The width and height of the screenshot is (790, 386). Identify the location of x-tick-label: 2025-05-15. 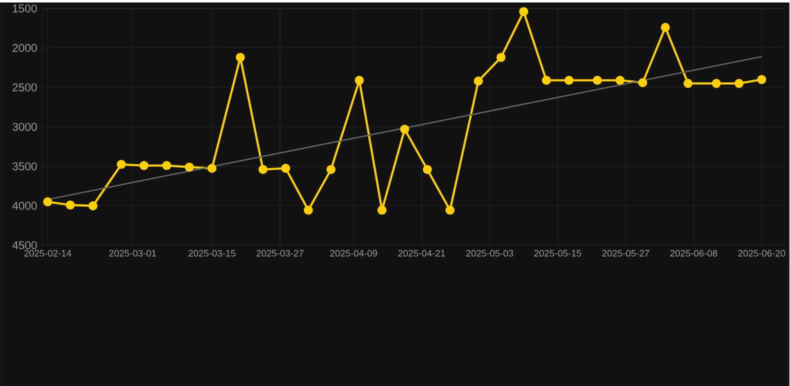
(558, 253).